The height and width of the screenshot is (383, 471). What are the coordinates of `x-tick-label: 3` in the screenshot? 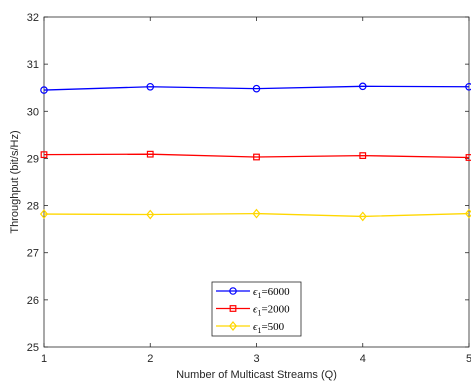 It's located at (256, 359).